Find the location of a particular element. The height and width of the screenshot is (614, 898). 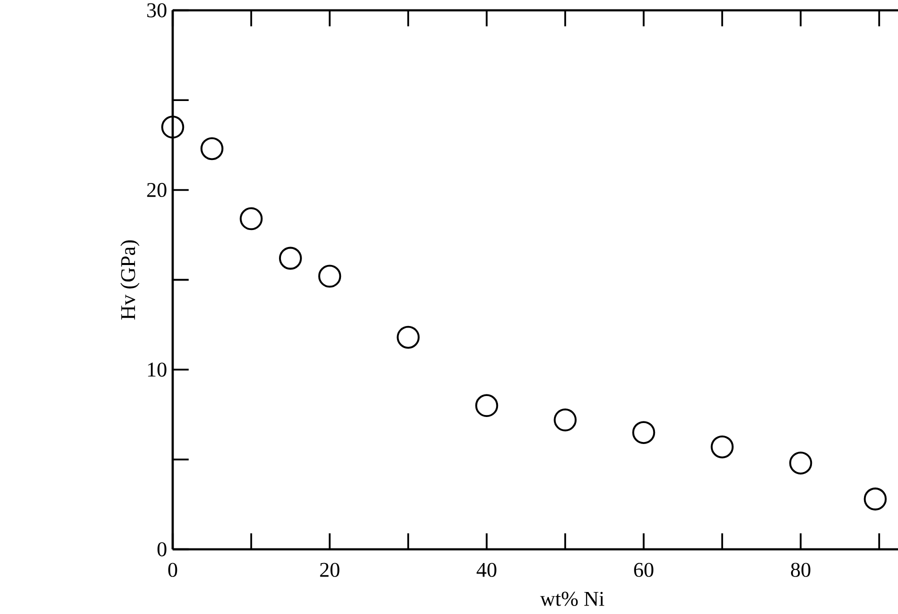

x-tick-label: 20 is located at coordinates (330, 569).